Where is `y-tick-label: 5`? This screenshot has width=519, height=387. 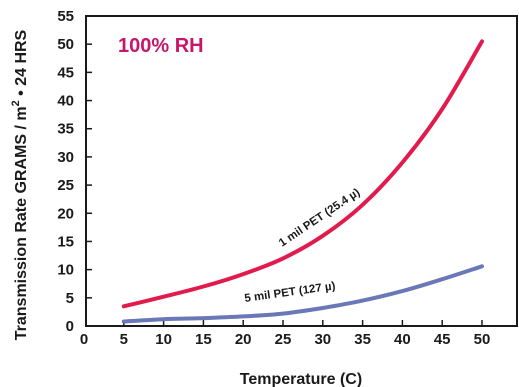
y-tick-label: 5 is located at coordinates (70, 298).